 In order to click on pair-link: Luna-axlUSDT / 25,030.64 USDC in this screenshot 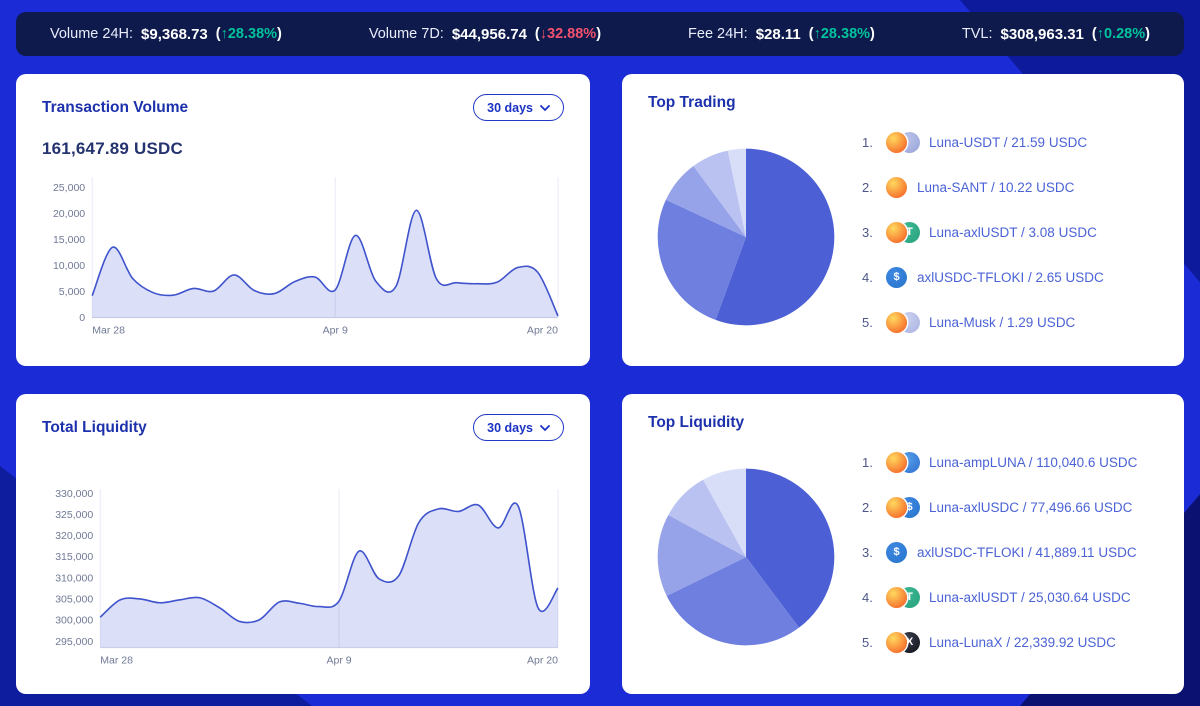, I will do `click(1030, 597)`.